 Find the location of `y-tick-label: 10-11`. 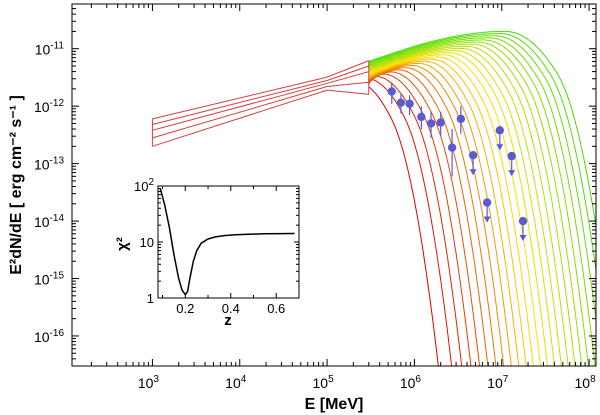

y-tick-label: 10-11 is located at coordinates (50, 49).